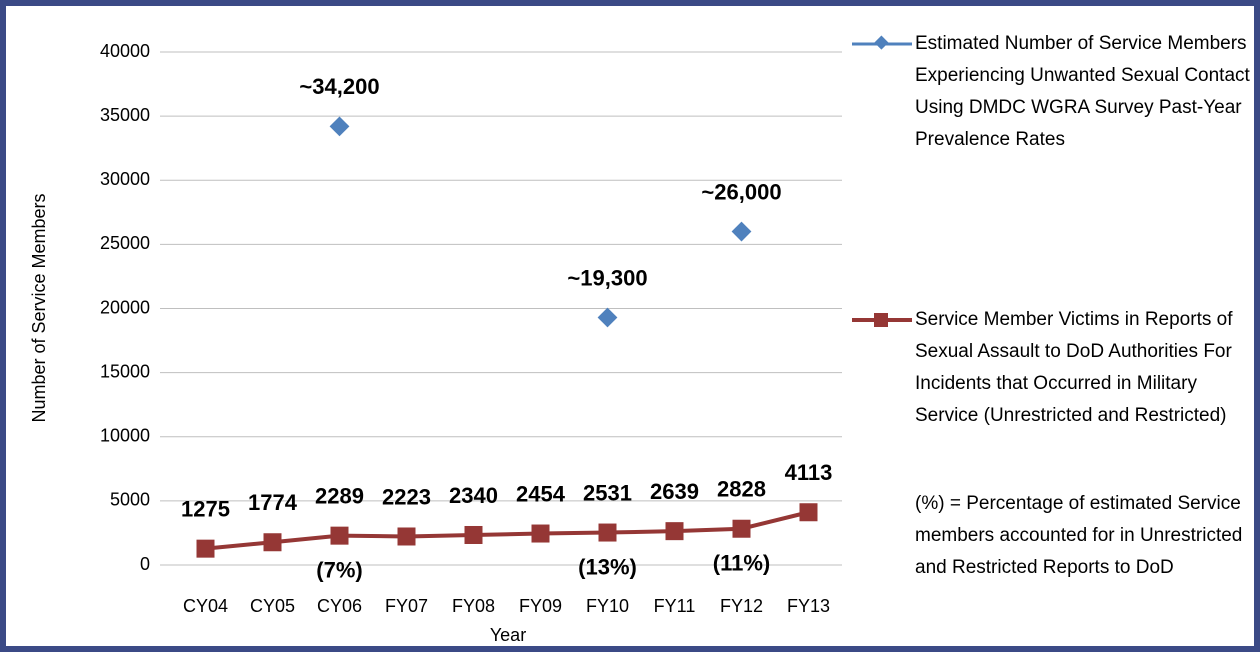 This screenshot has height=652, width=1260. I want to click on x-tick-label: FY09, so click(540, 606).